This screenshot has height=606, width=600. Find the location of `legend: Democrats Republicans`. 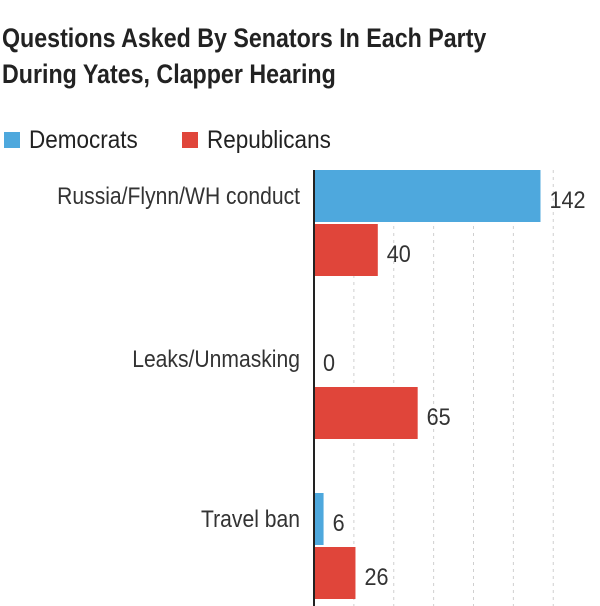

legend: Democrats Republicans is located at coordinates (190, 140).